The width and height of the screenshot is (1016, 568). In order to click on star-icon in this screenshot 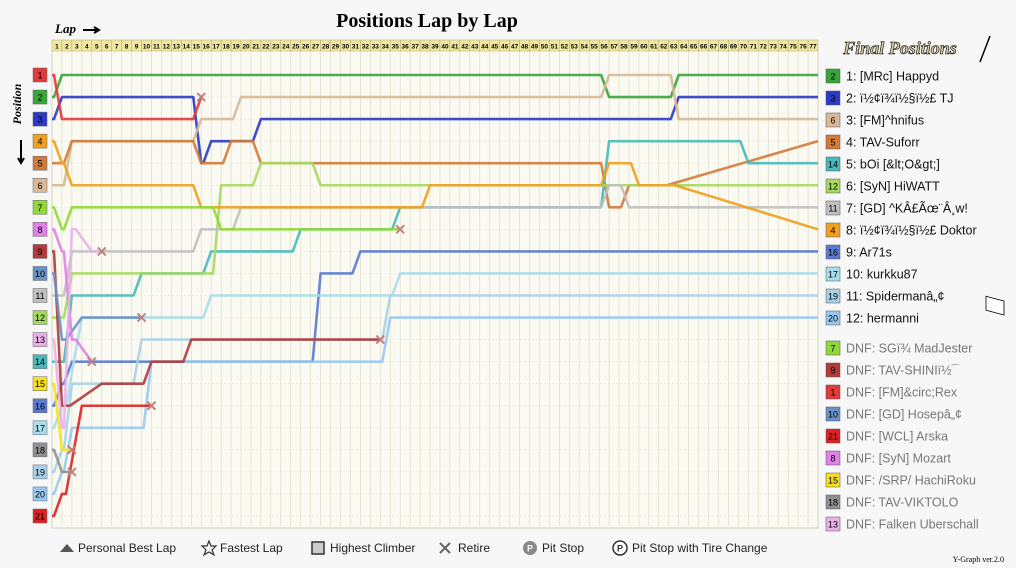, I will do `click(209, 548)`.